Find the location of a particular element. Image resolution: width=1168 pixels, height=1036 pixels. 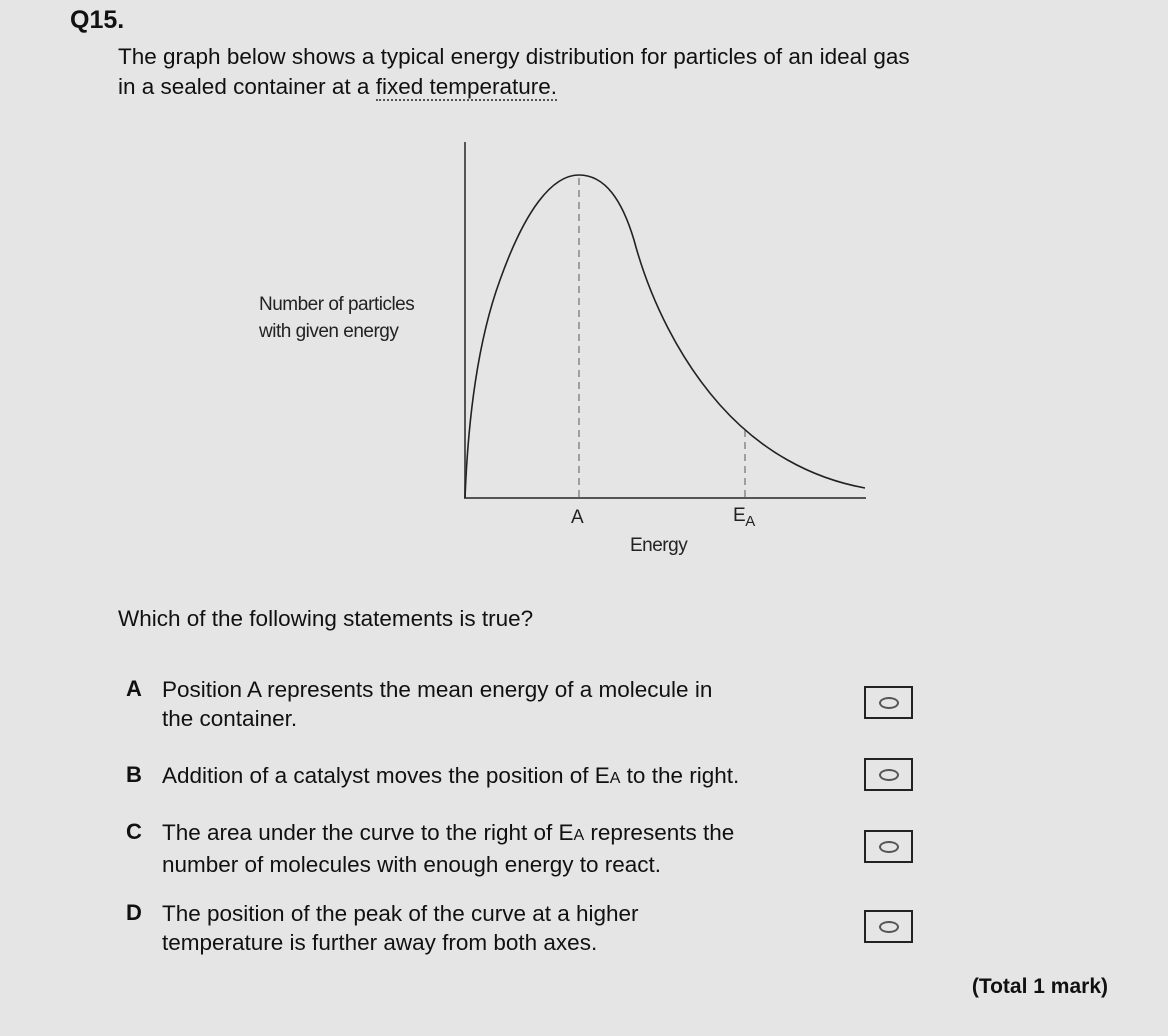

option-a-letter: A is located at coordinates (134, 688).